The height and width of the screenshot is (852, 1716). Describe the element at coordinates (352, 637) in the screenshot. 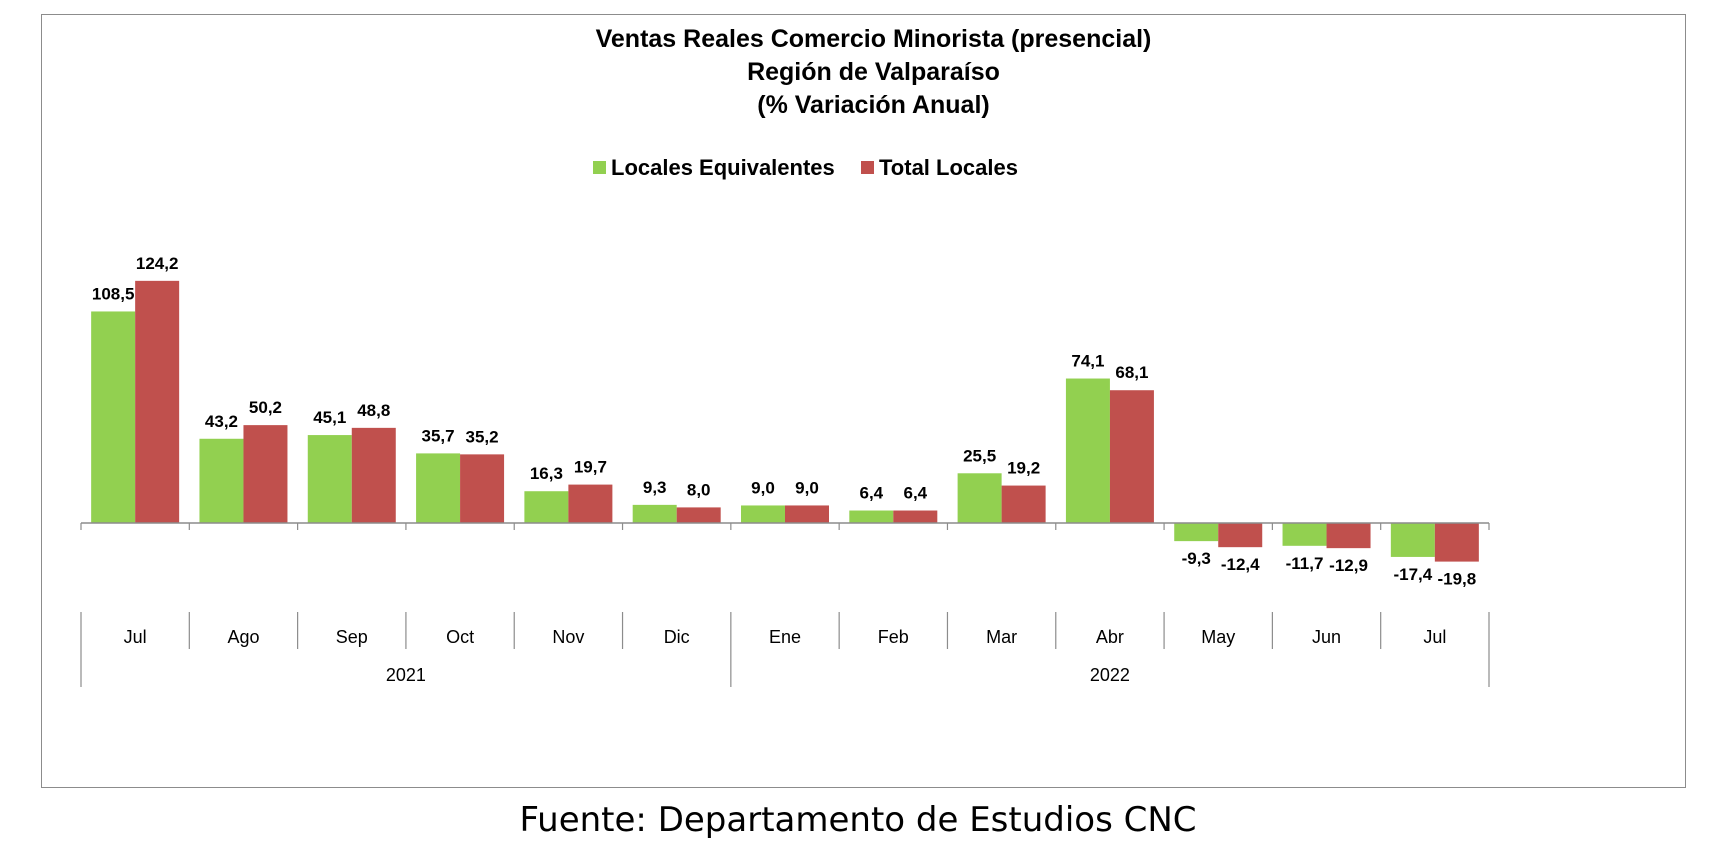

I see `month-label: Sep` at that location.